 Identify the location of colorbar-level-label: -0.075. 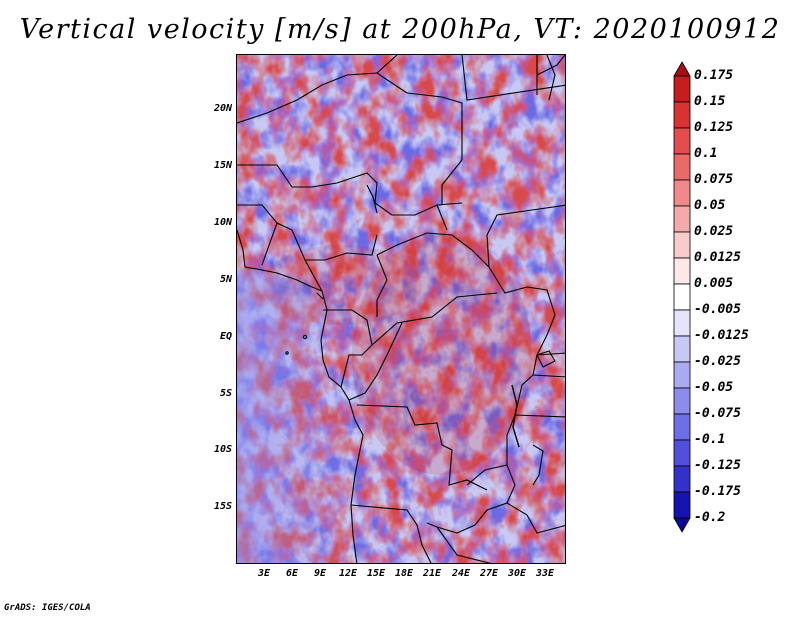
(717, 413).